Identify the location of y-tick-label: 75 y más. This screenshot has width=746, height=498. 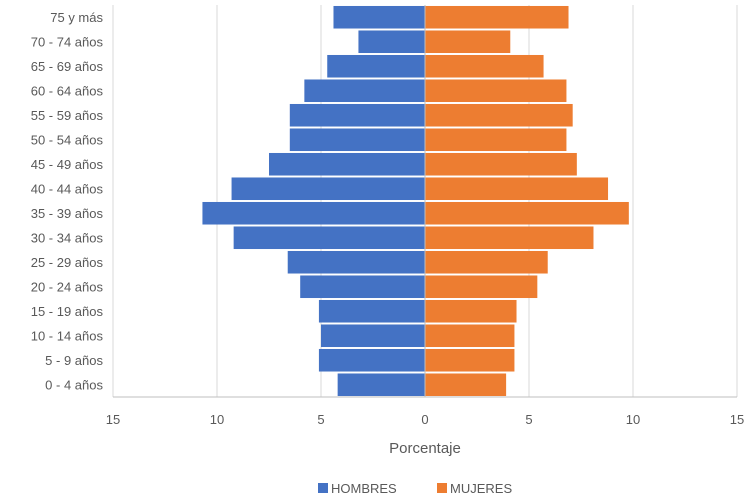
(76, 17).